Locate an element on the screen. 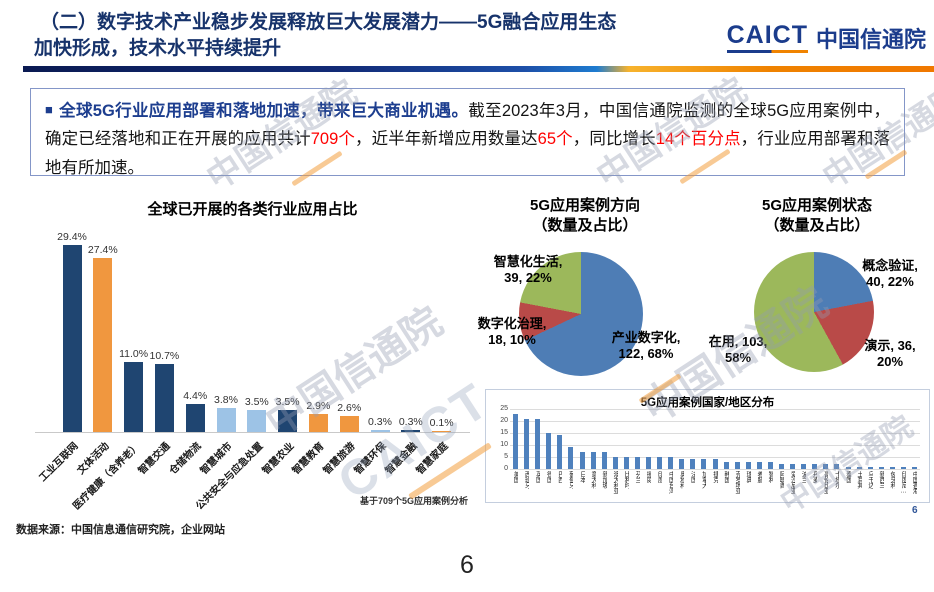 Image resolution: width=934 pixels, height=592 pixels. country-label: 泰国 is located at coordinates (847, 476).